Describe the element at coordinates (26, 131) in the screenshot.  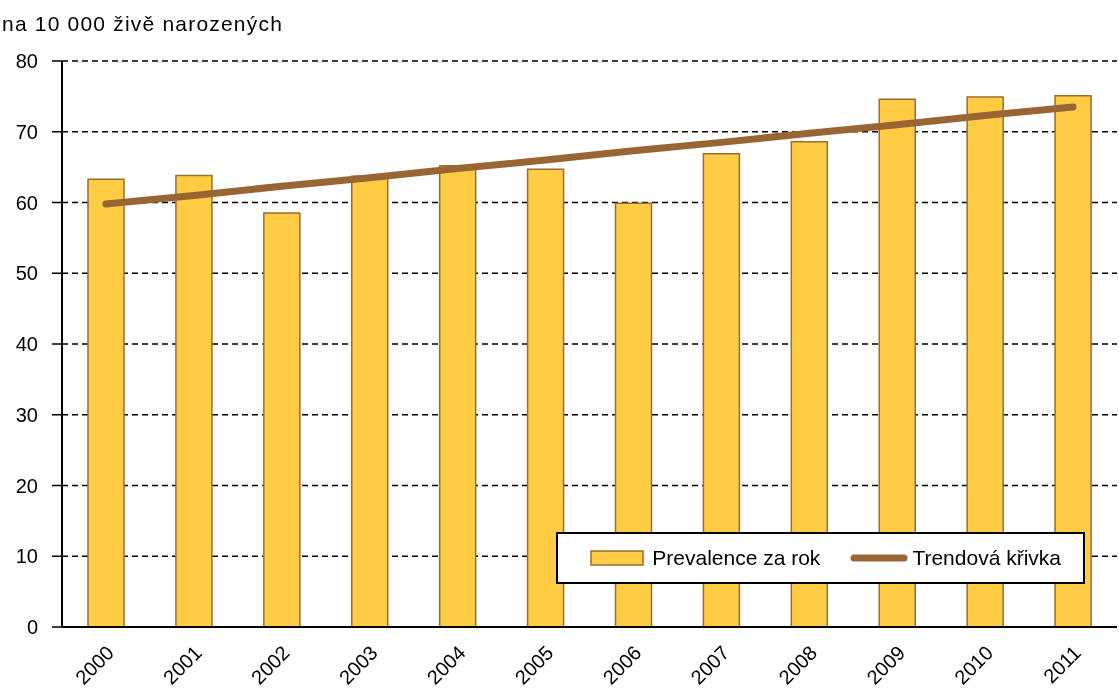
I see `y-tick-label: 70` at that location.